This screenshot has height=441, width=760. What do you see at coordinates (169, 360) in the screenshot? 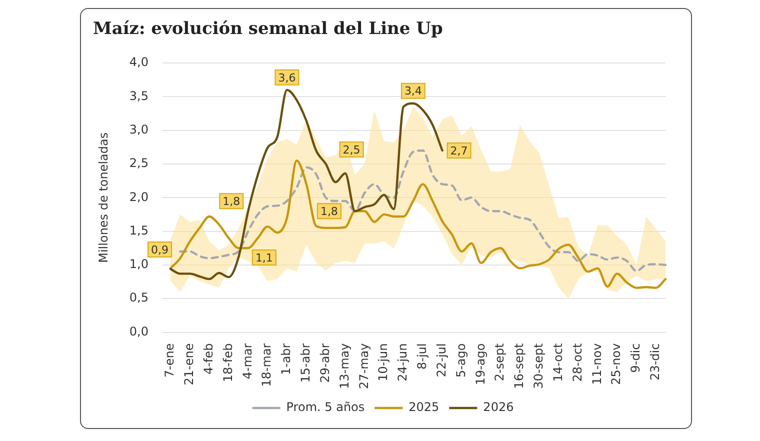
I see `x-tick-label: 7-ene` at bounding box center [169, 360].